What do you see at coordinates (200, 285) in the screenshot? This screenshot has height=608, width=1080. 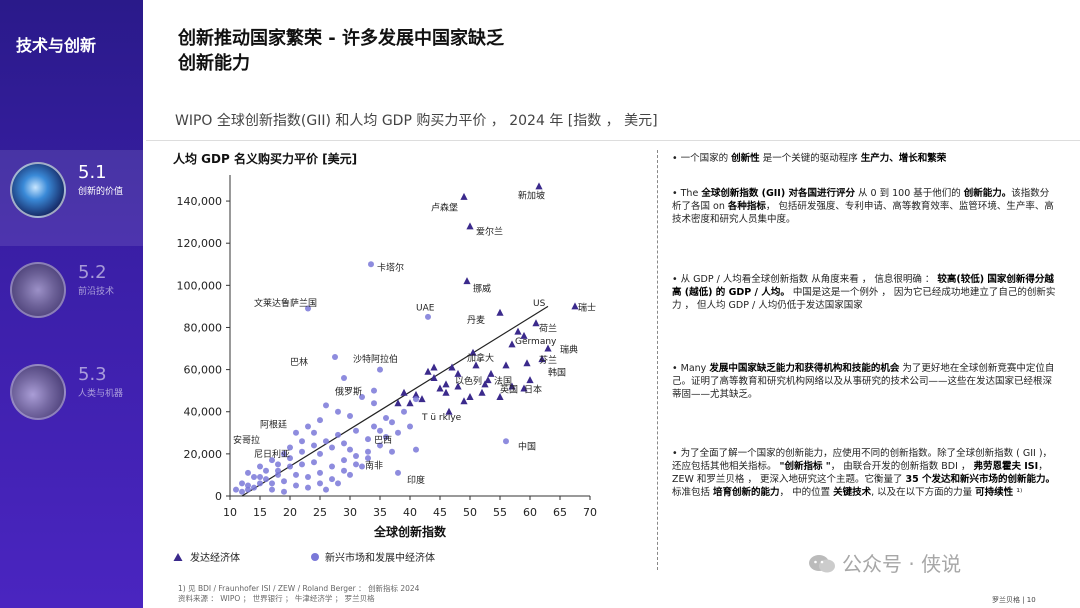 I see `y-tick-label: 100,000` at bounding box center [200, 285].